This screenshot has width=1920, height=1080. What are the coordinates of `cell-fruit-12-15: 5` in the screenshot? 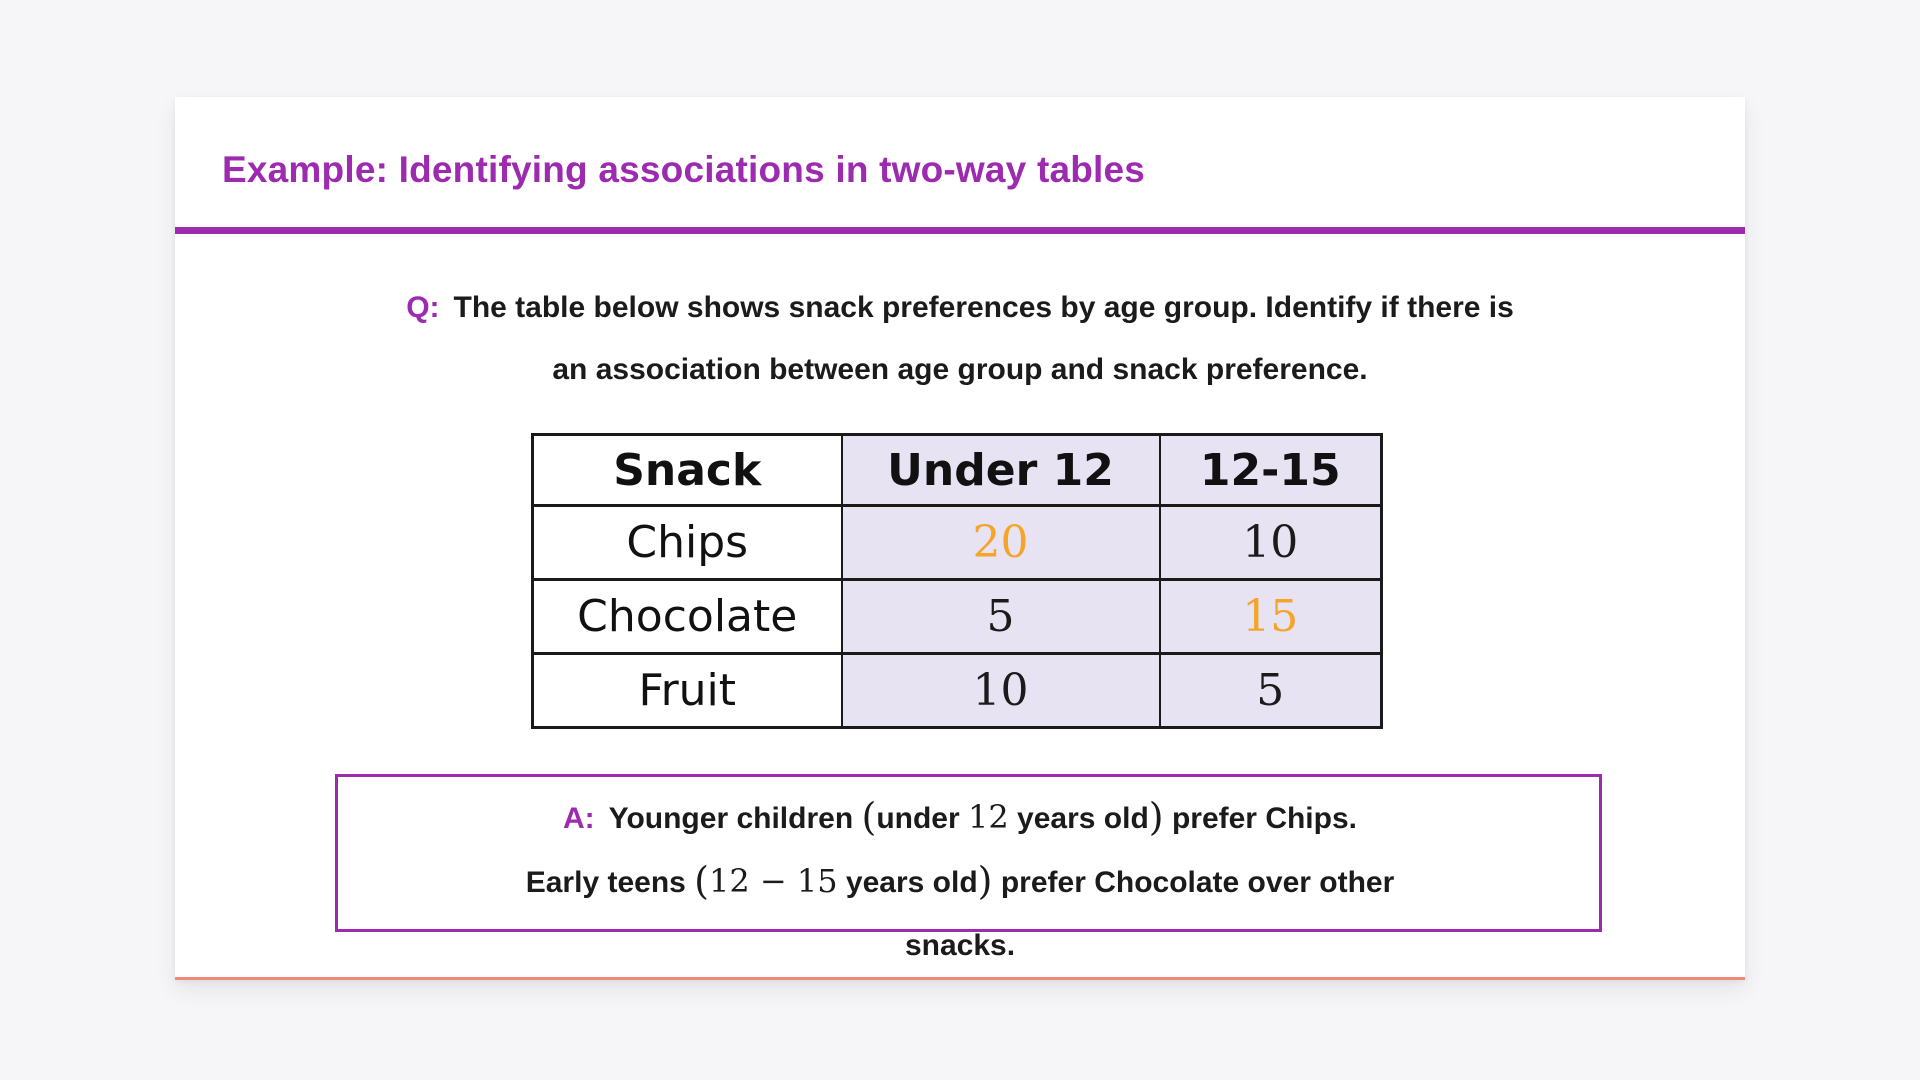 It's located at (1270, 690).